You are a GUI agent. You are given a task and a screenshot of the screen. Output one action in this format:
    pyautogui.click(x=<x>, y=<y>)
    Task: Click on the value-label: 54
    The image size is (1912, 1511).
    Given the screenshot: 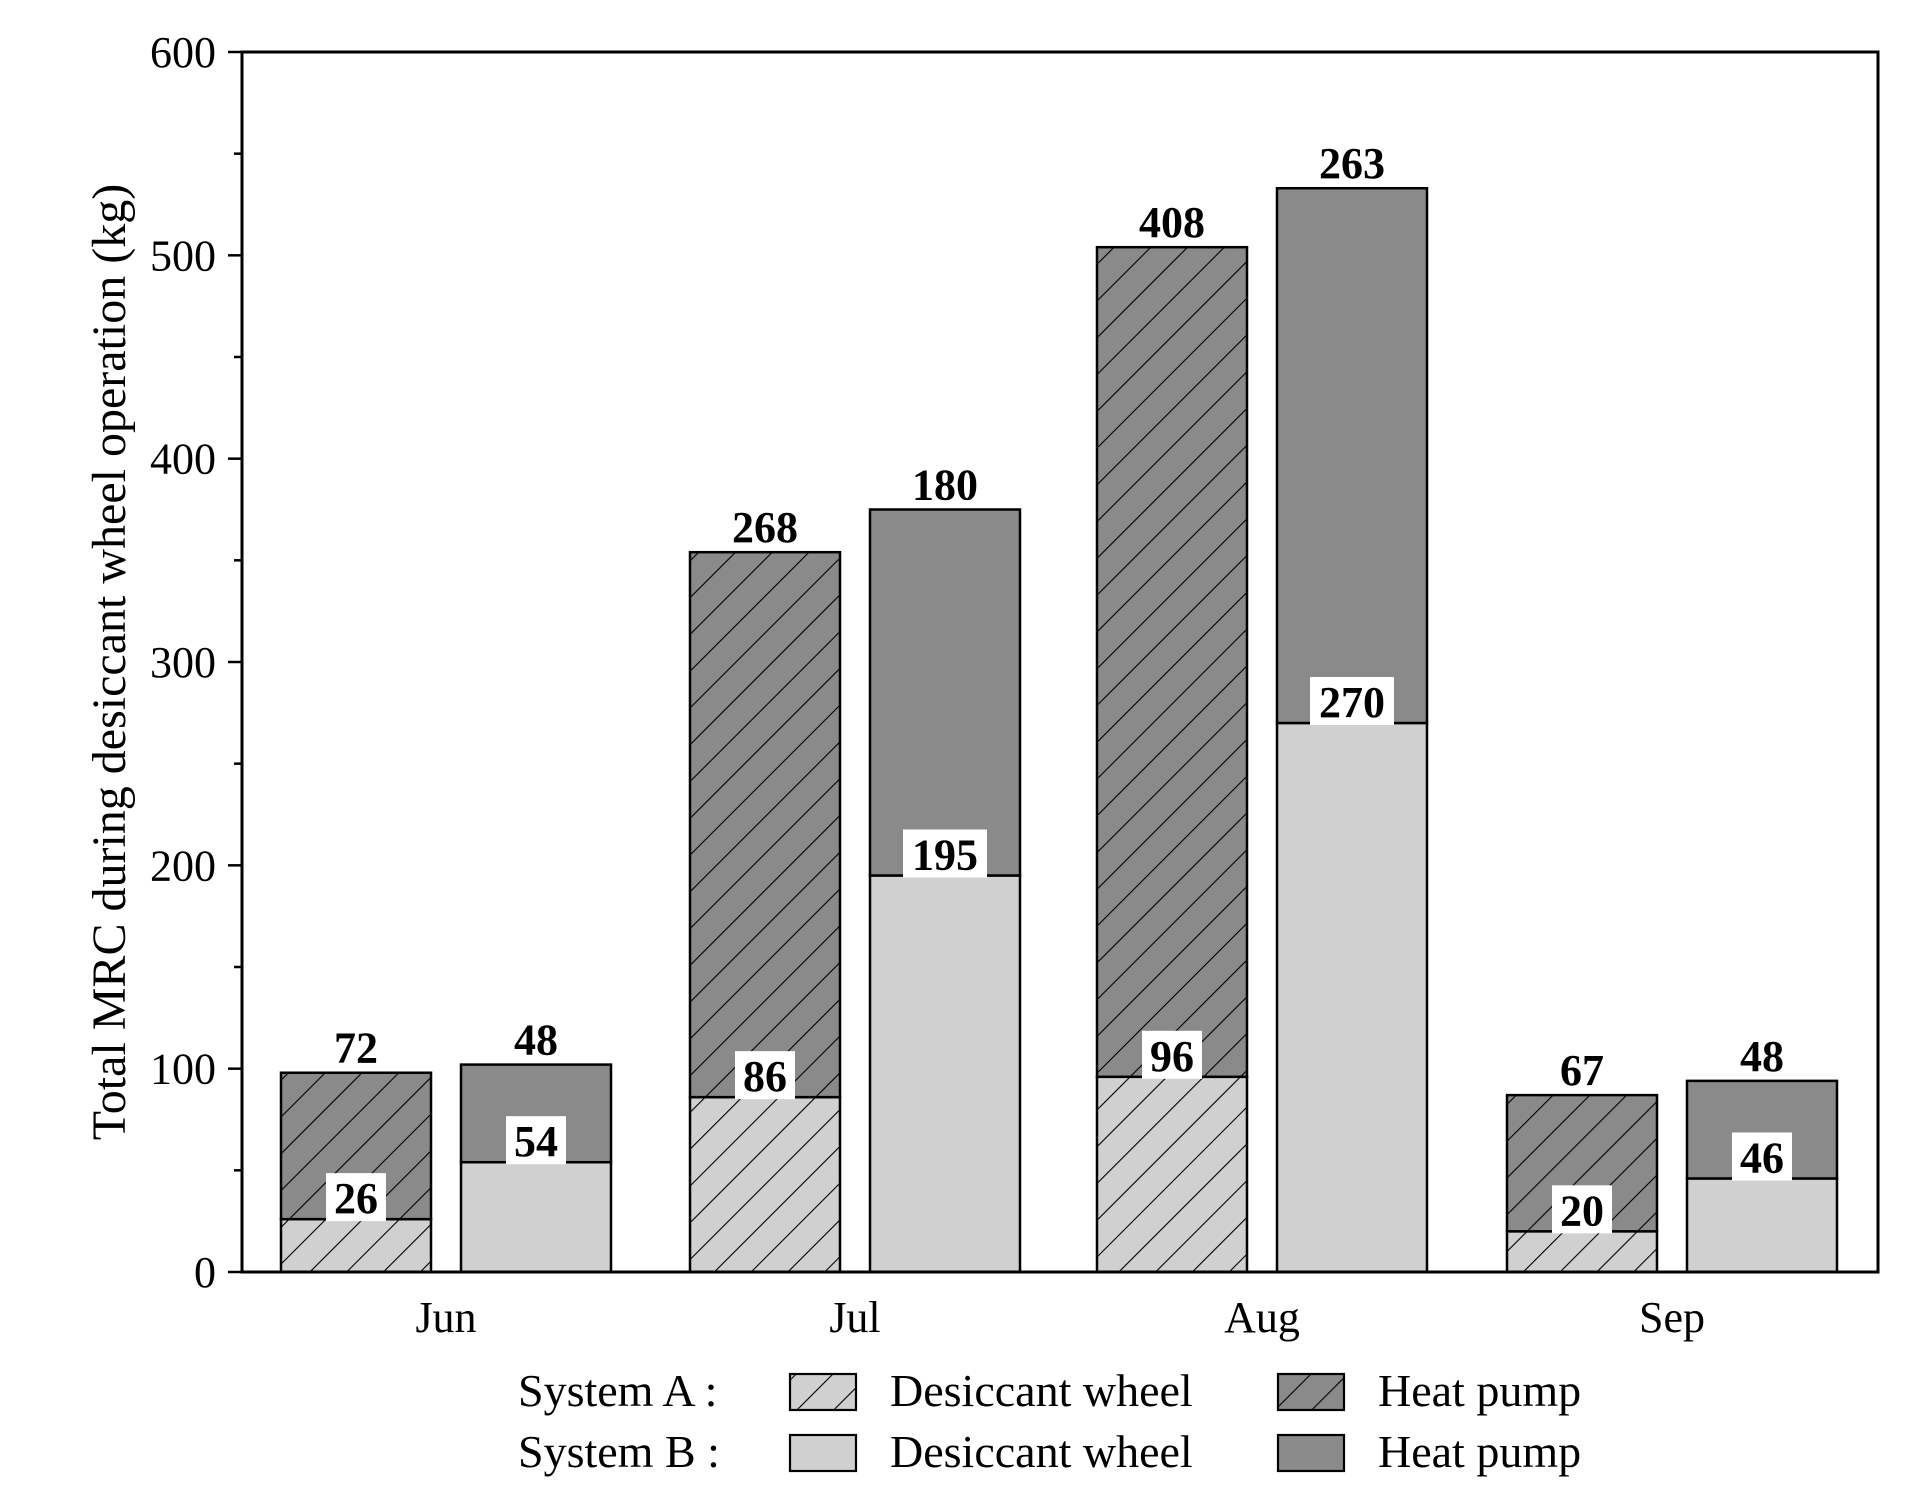 What is the action you would take?
    pyautogui.click(x=536, y=1141)
    